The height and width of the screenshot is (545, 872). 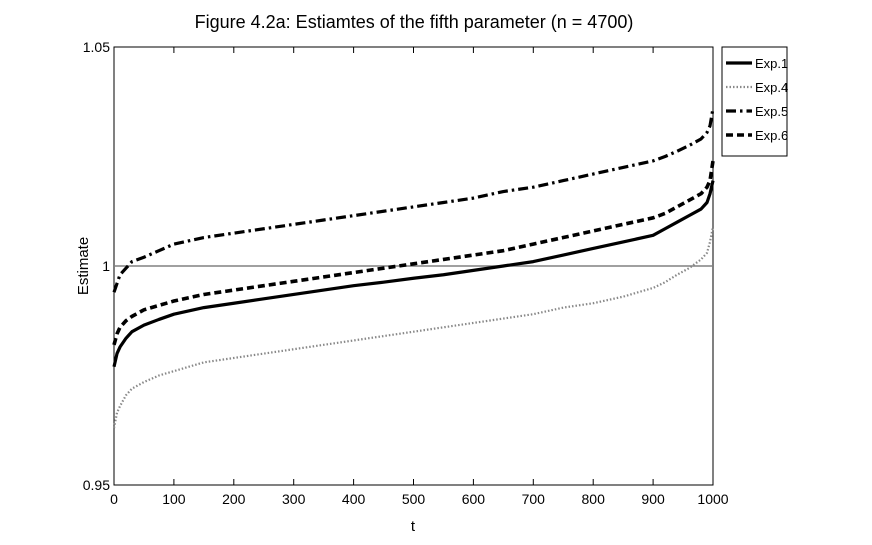 What do you see at coordinates (96, 47) in the screenshot?
I see `y-tick-label: 1.05` at bounding box center [96, 47].